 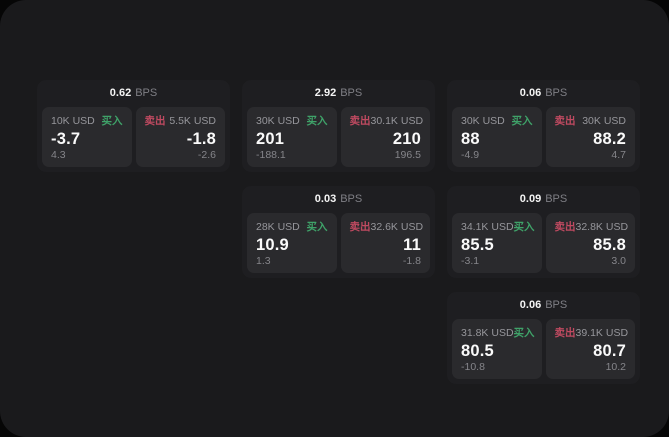 What do you see at coordinates (609, 139) in the screenshot?
I see `sell-price: 88.2` at bounding box center [609, 139].